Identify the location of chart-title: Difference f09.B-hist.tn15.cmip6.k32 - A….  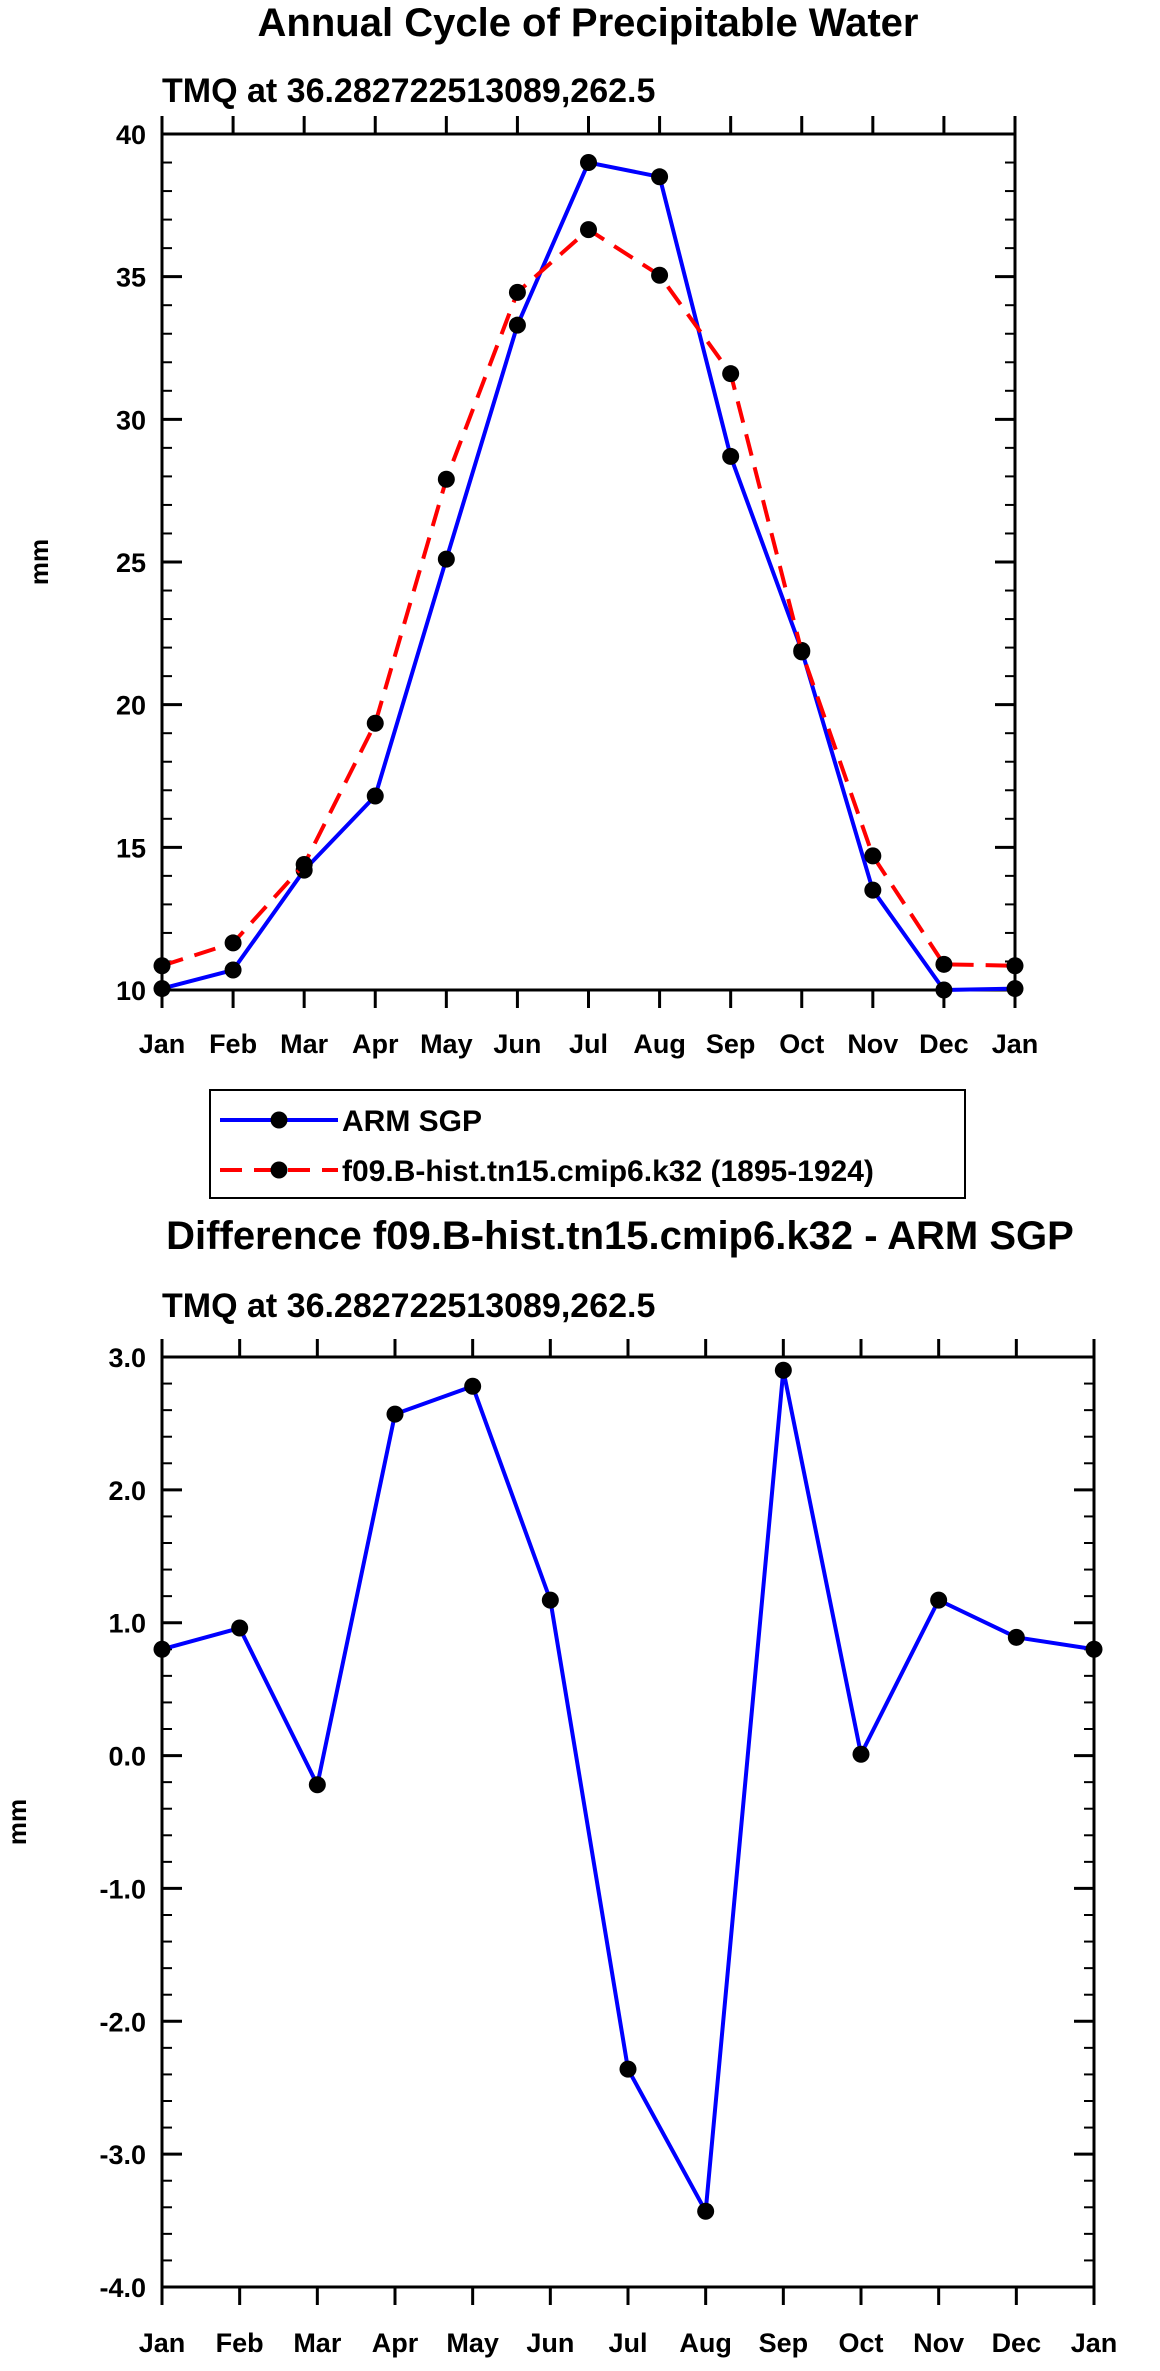
(620, 1236).